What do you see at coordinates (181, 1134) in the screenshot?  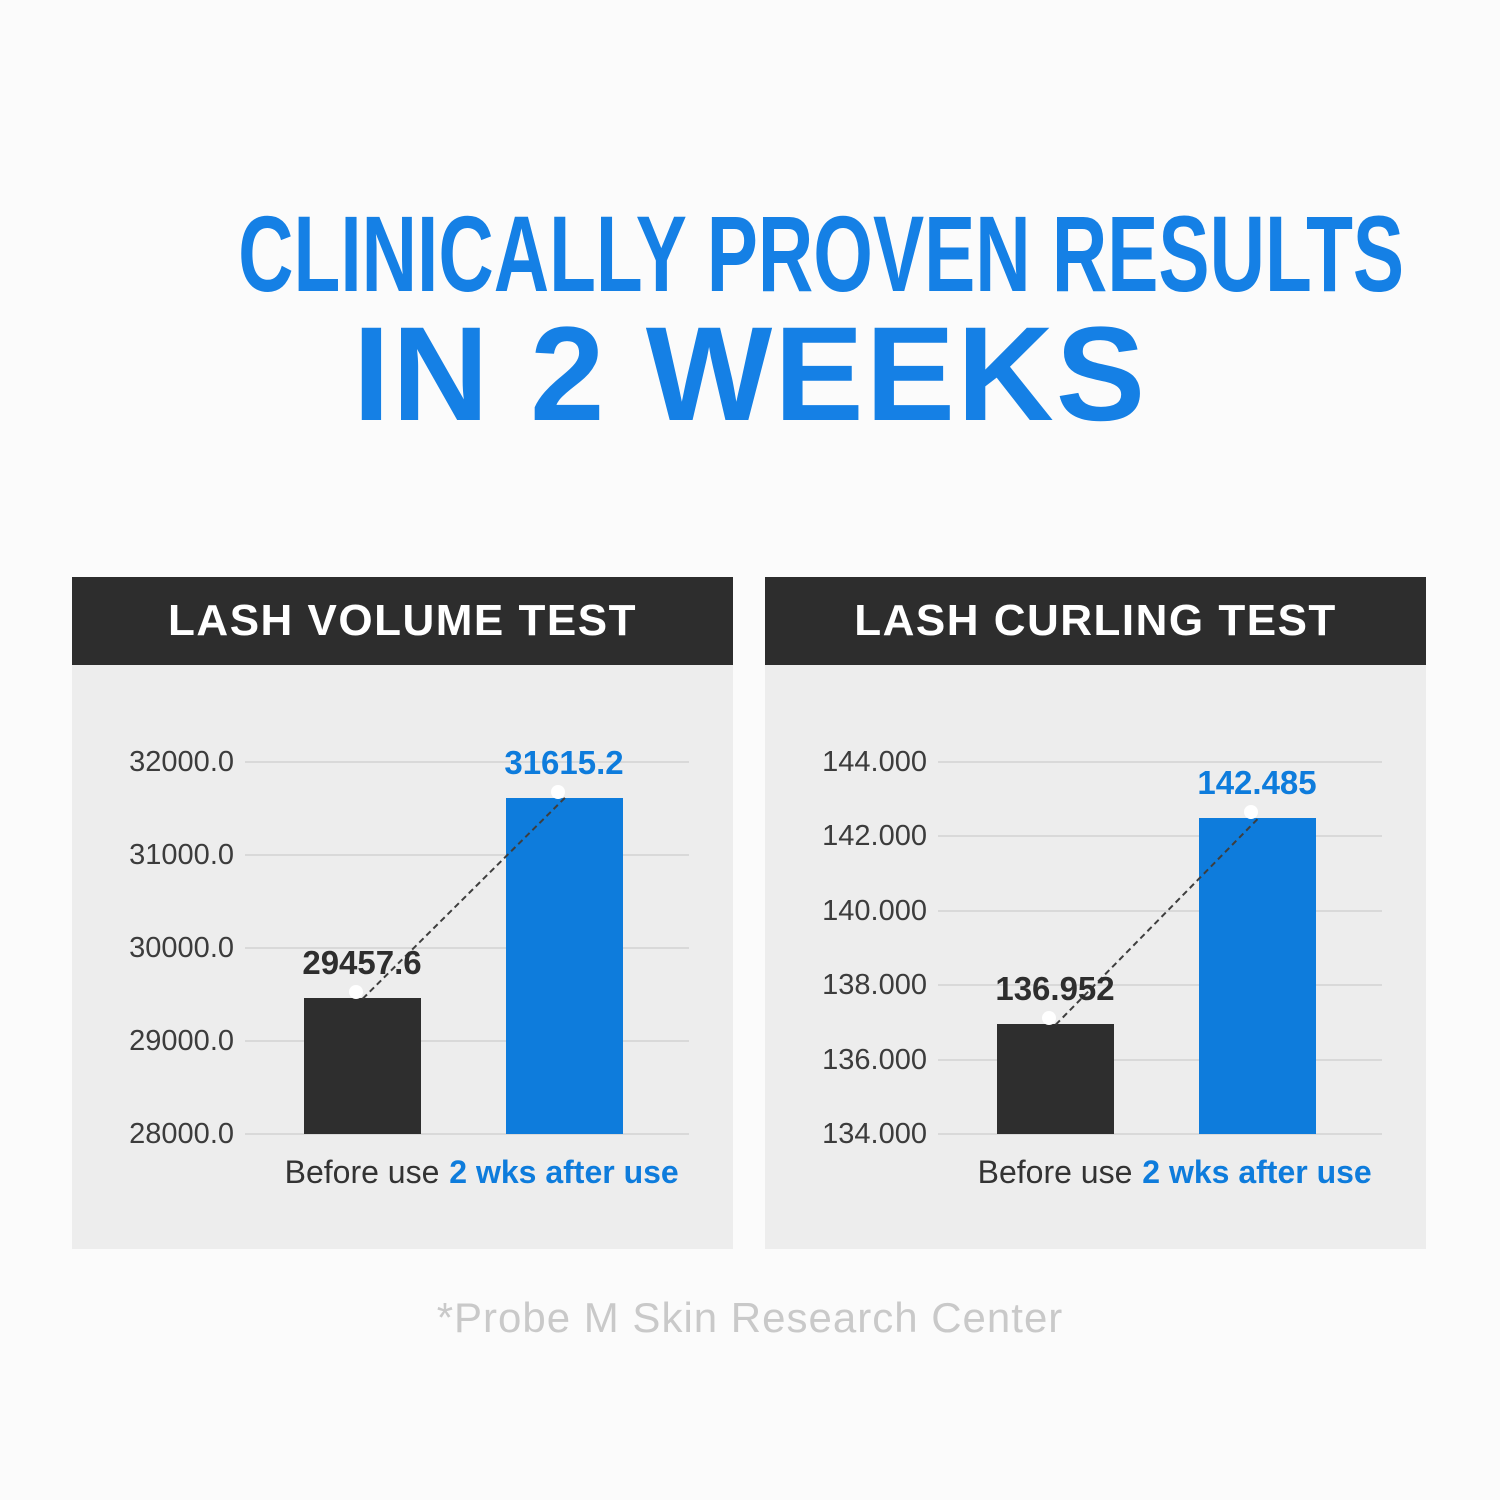 I see `y-tick-label: 28000.0` at bounding box center [181, 1134].